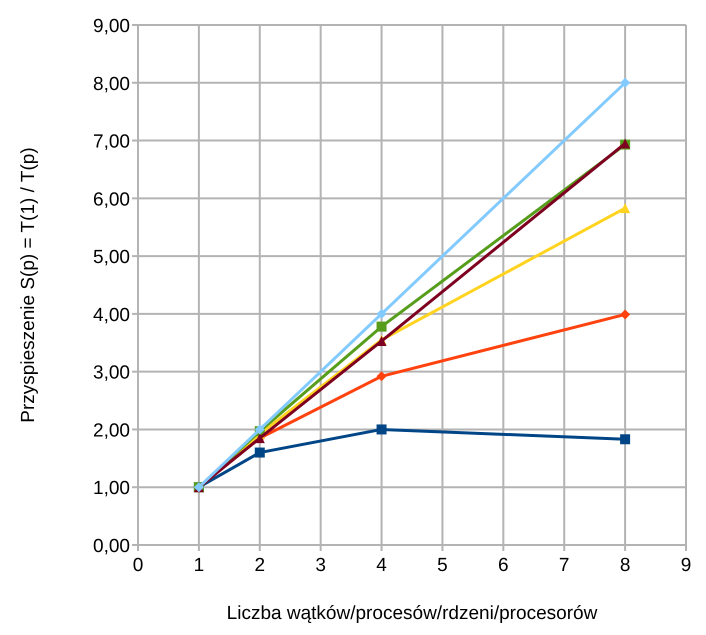 This screenshot has height=635, width=706. I want to click on y-tick-label: 5,00, so click(111, 257).